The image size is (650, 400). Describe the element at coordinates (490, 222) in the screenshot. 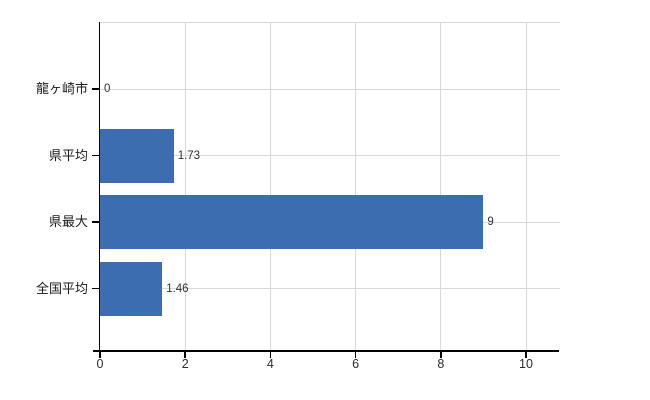

I see `value-label: 9` at that location.